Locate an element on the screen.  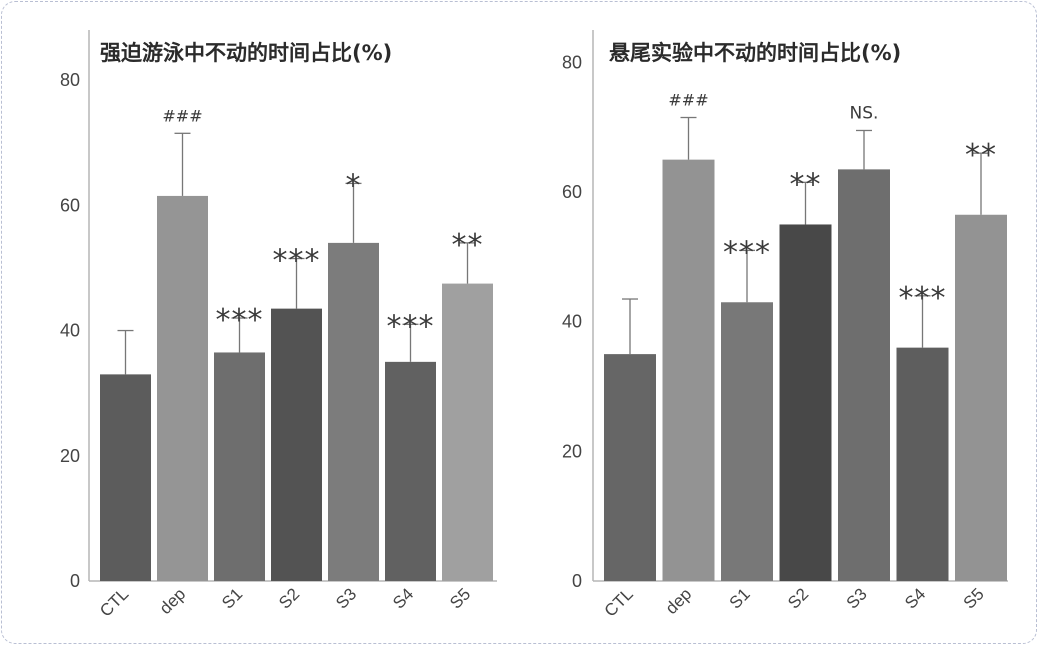
chart1-bar-dep is located at coordinates (182, 388).